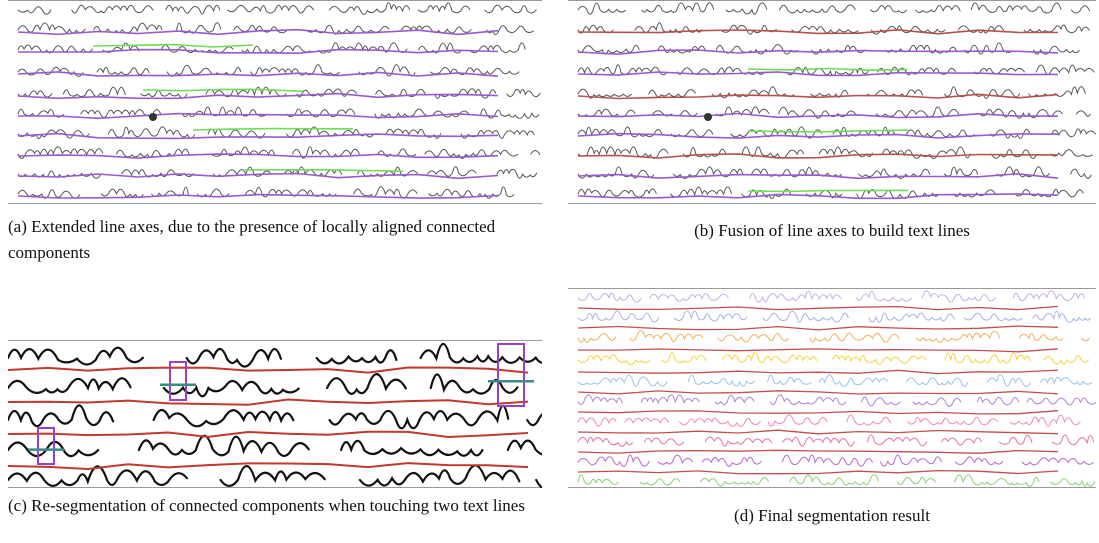 This screenshot has width=1099, height=543. Describe the element at coordinates (704, 230) in the screenshot. I see `caption-label: (b)` at that location.